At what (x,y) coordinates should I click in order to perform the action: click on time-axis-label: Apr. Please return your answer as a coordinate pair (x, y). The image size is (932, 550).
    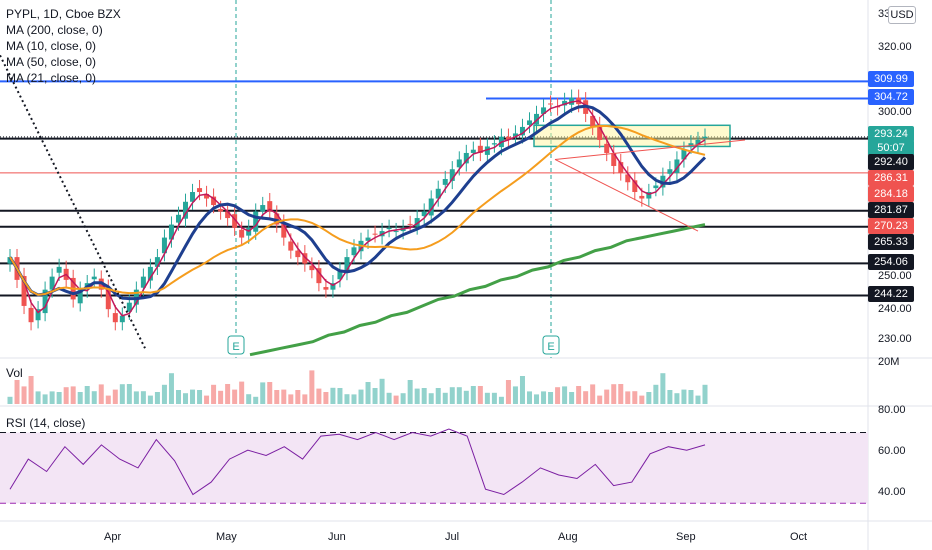
    Looking at the image, I should click on (113, 537).